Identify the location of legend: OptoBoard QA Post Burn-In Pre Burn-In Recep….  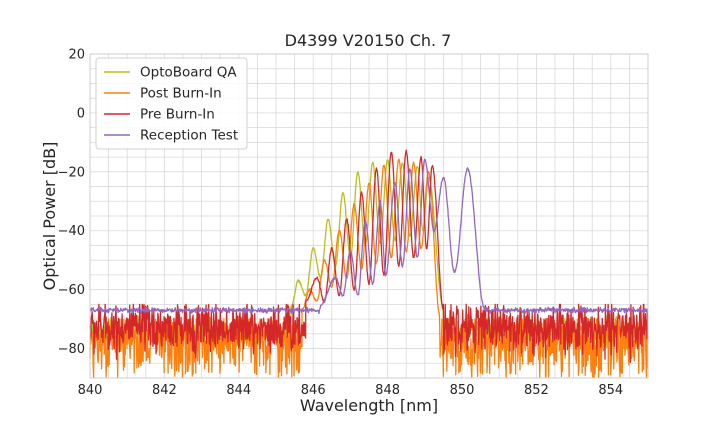
(171, 103).